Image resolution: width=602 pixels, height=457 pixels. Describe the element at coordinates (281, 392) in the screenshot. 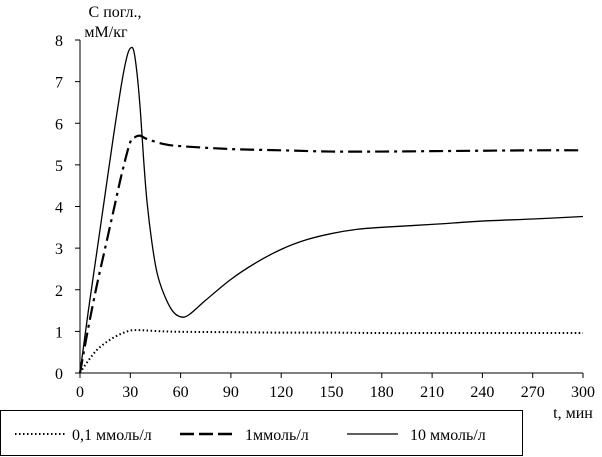

I see `x-tick-label: 120` at that location.